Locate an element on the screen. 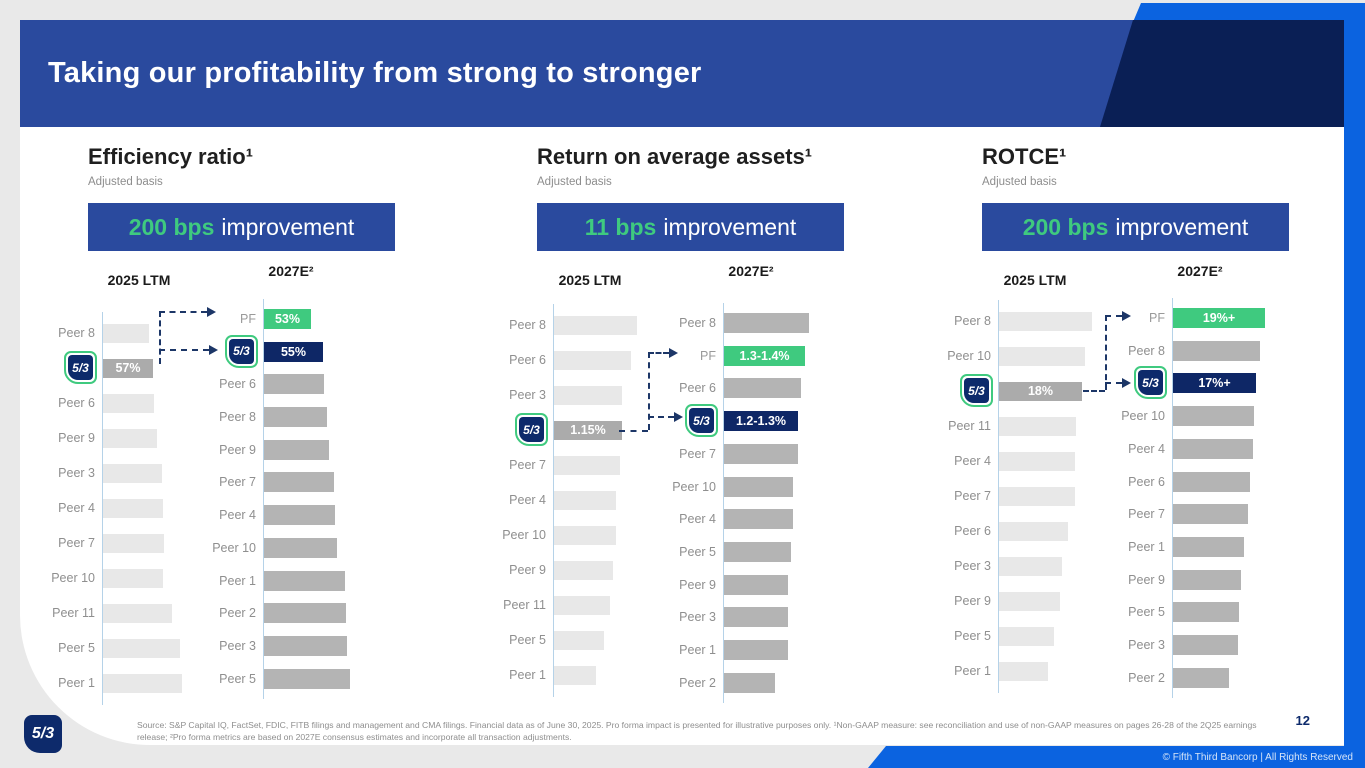 The width and height of the screenshot is (1365, 768). bar-5-3: 1.2-1.3% is located at coordinates (761, 421).